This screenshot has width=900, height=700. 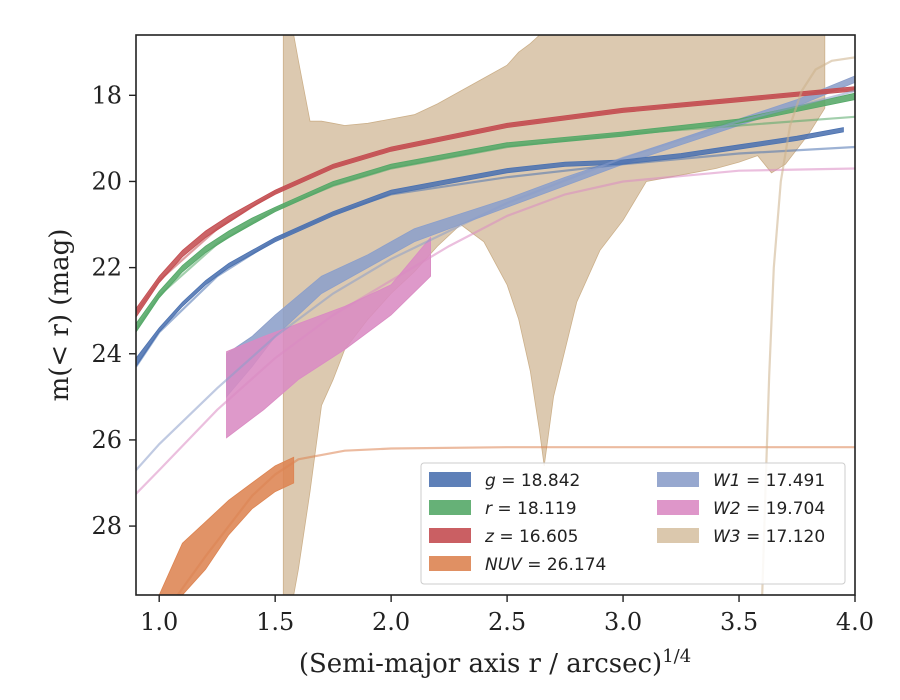 I want to click on x-tick-label: 1.0, so click(x=159, y=622).